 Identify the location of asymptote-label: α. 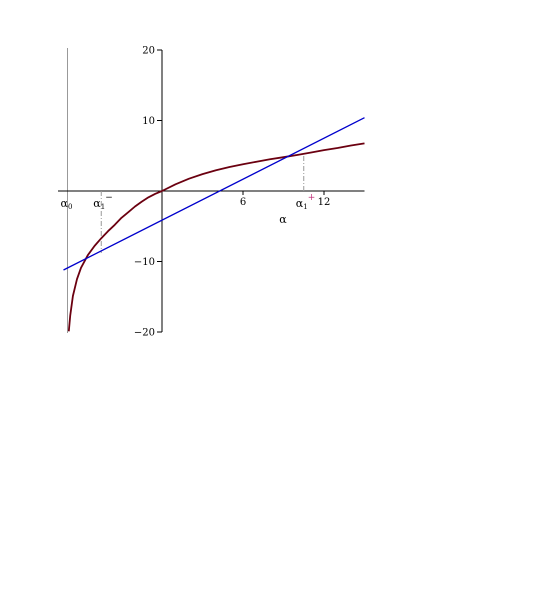
(65, 203).